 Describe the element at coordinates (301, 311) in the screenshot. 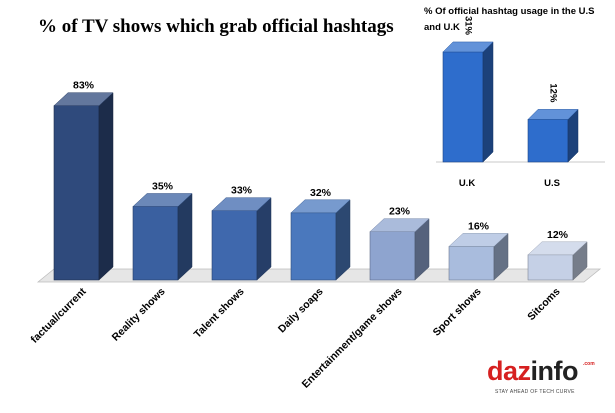

I see `category-label: Daily soaps` at that location.